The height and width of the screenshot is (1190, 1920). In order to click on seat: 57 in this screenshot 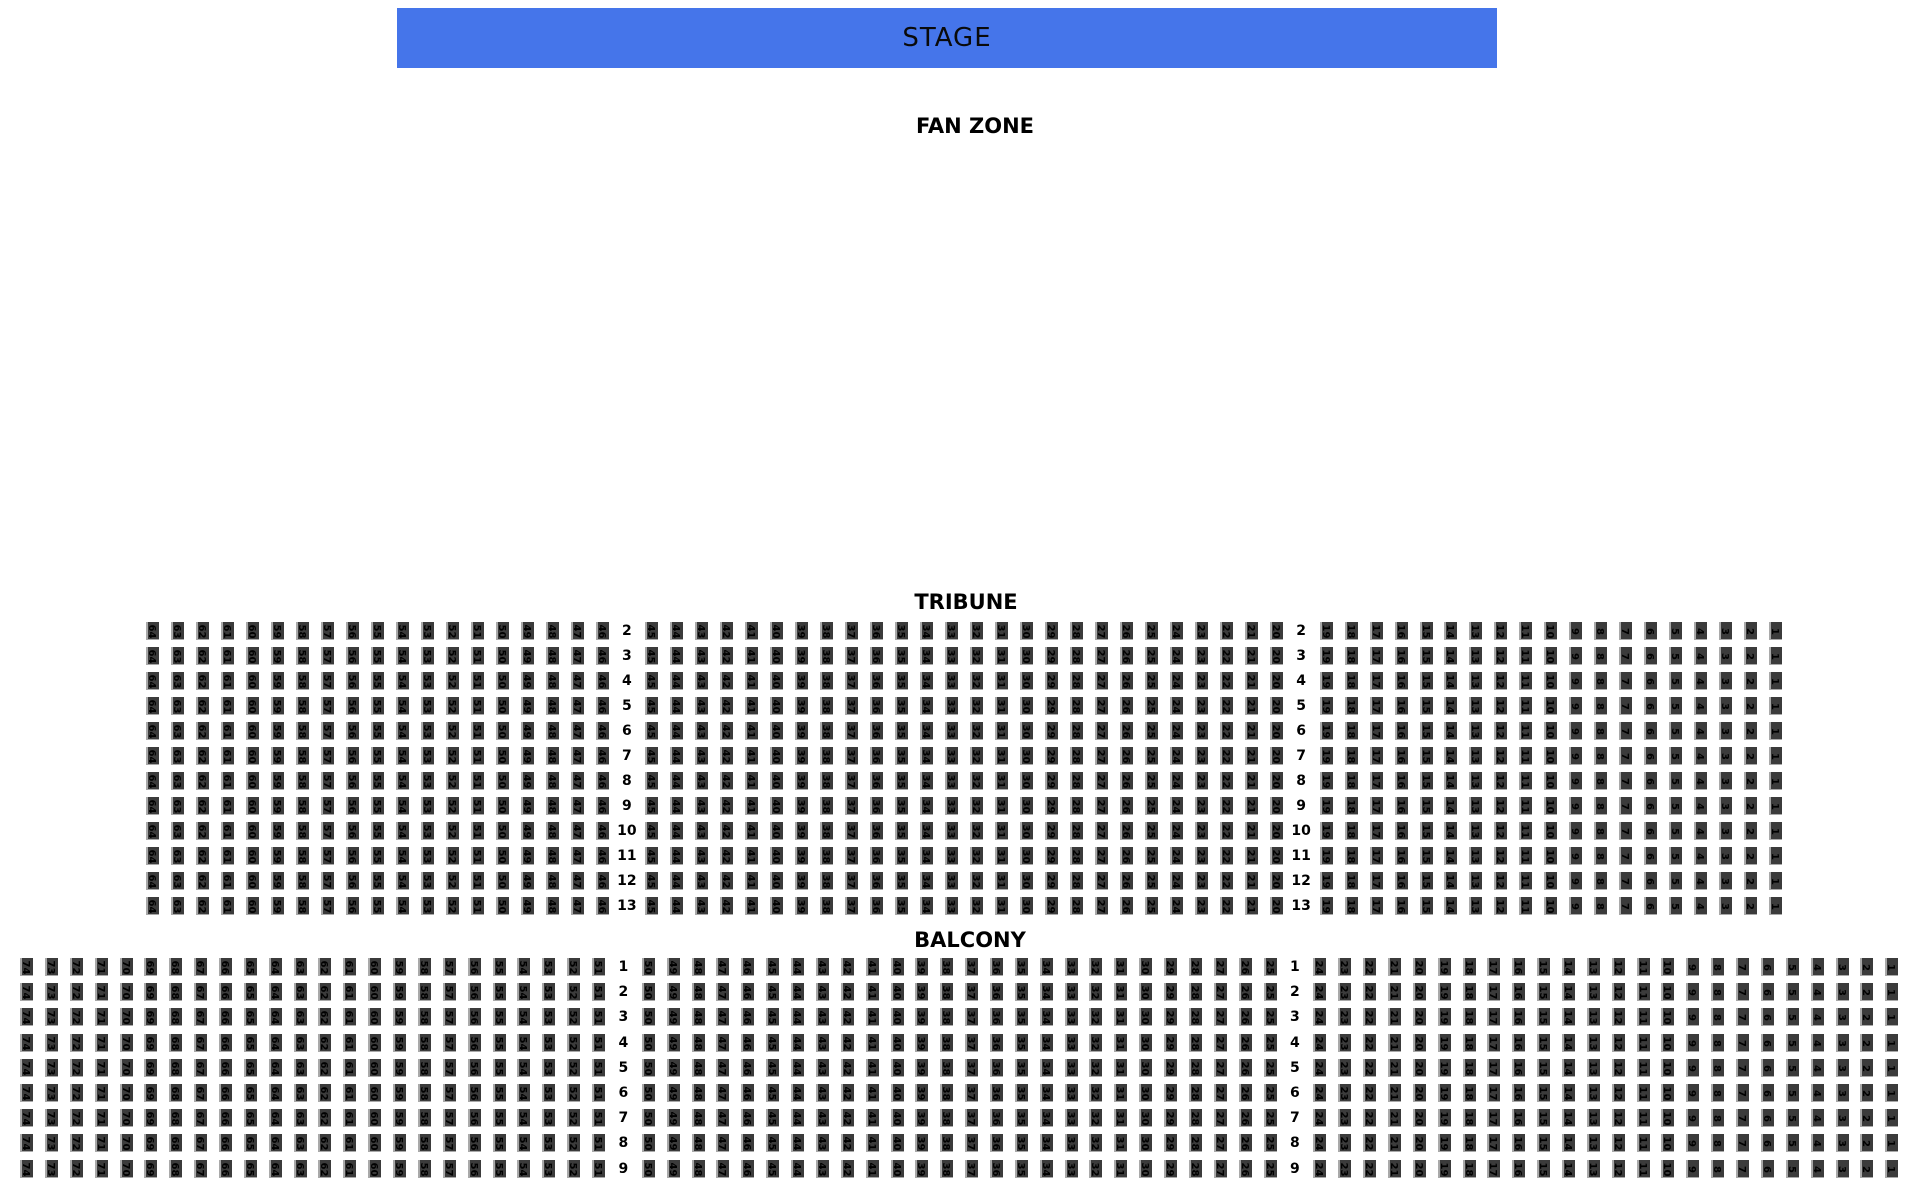, I will do `click(449, 1168)`.